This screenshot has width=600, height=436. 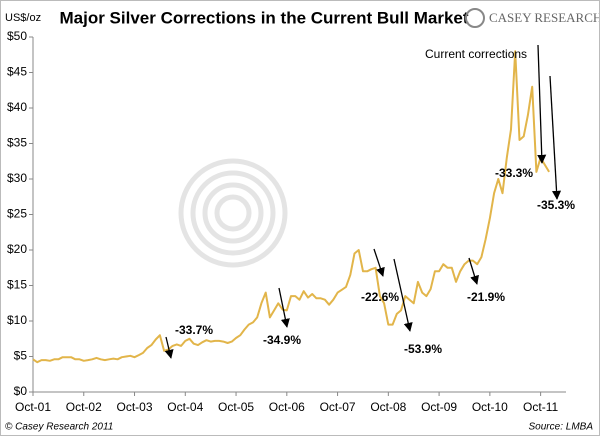 What do you see at coordinates (84, 407) in the screenshot?
I see `x-tick-label: Oct-02` at bounding box center [84, 407].